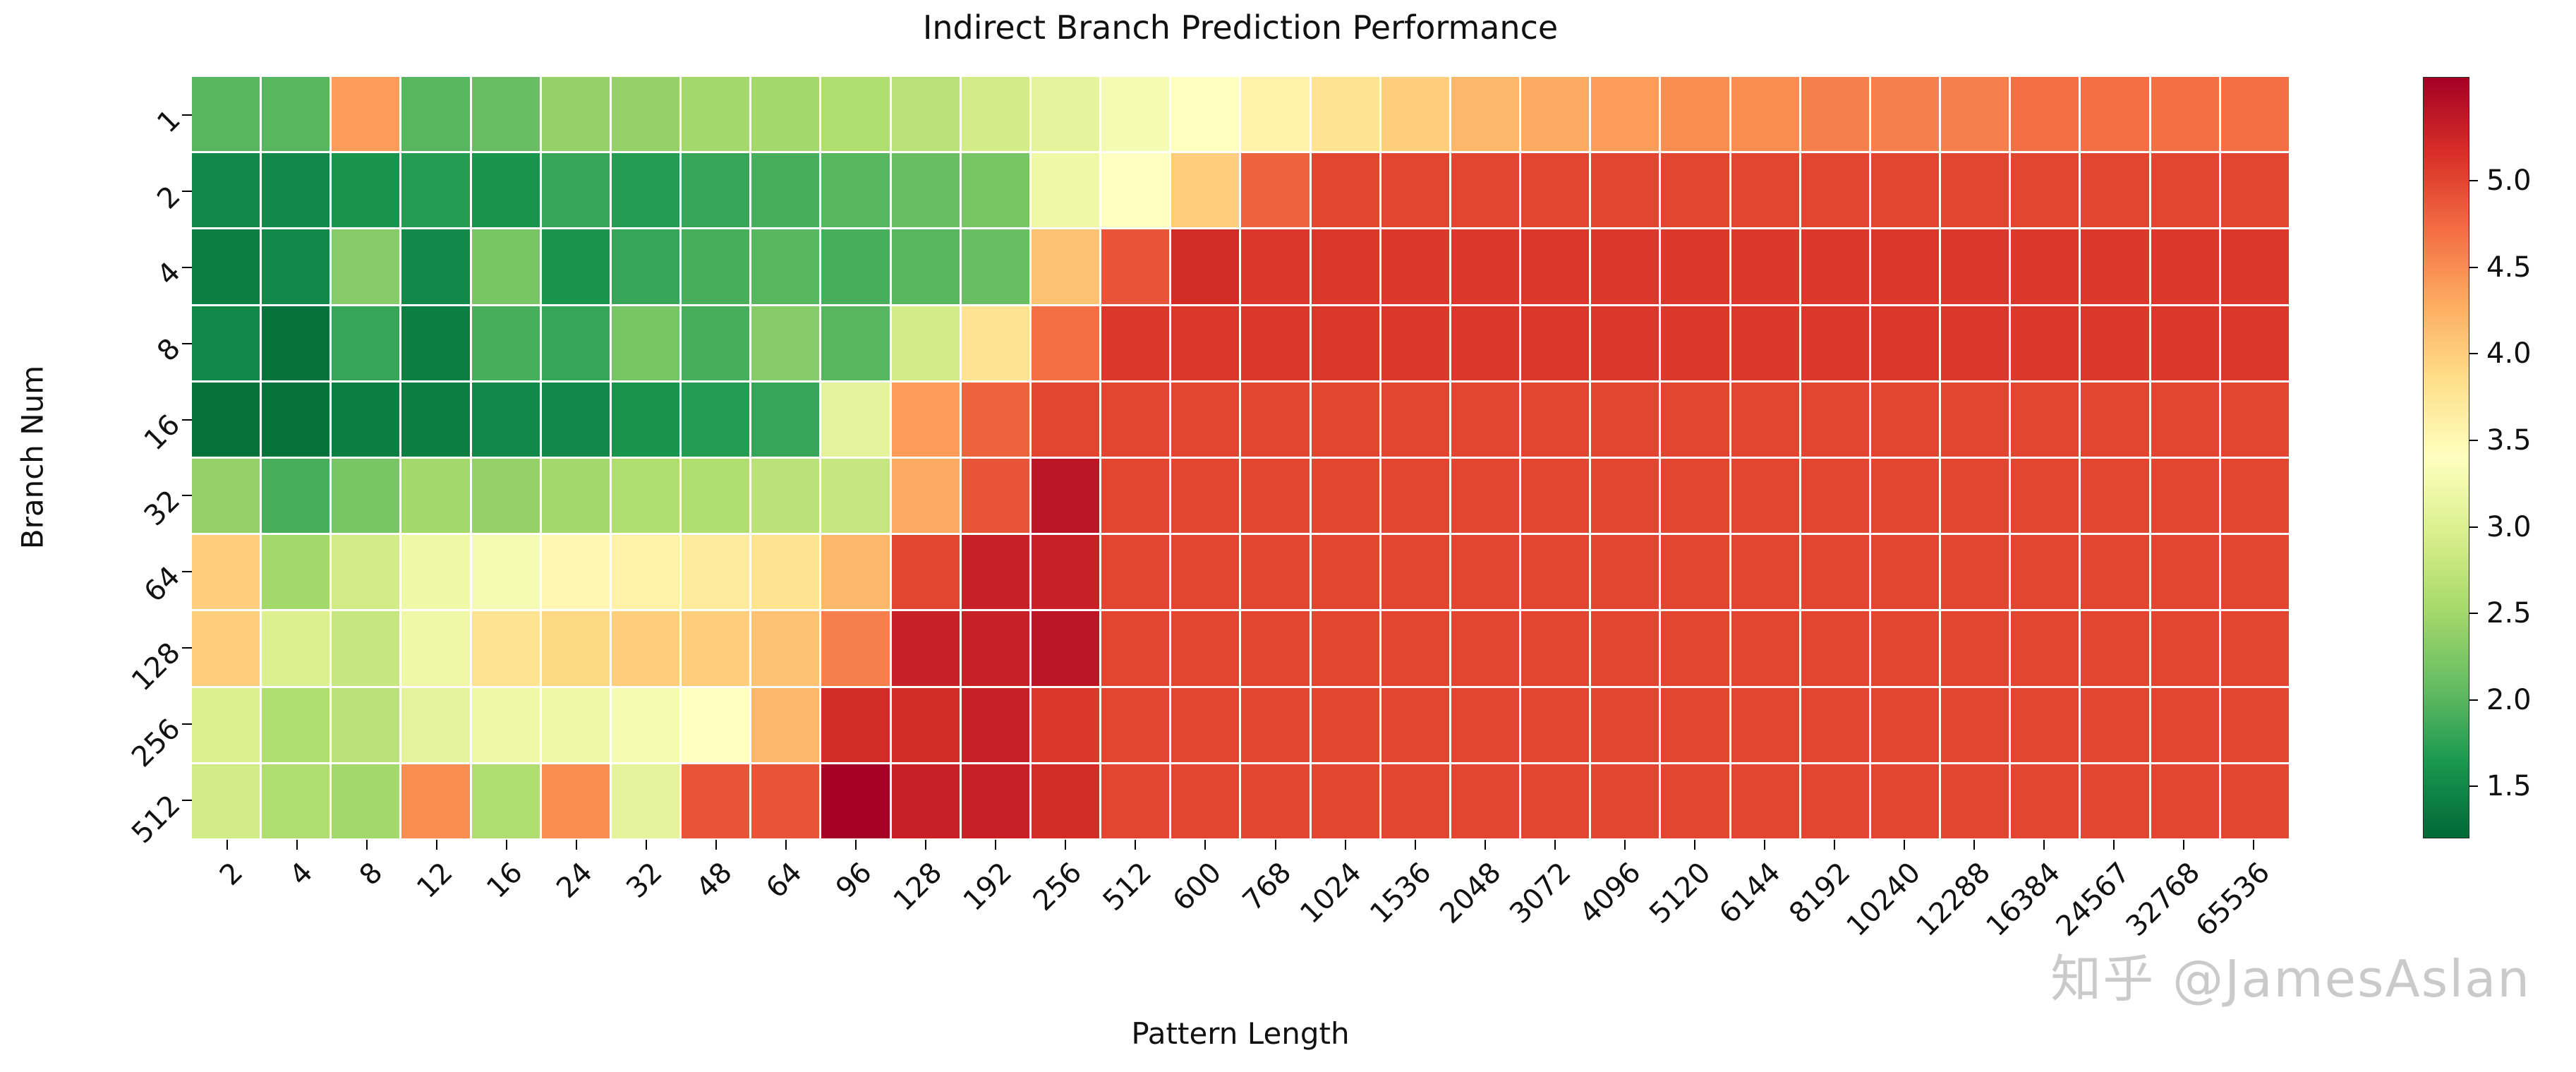 Image resolution: width=2576 pixels, height=1072 pixels. Describe the element at coordinates (163, 433) in the screenshot. I see `y-tick-label: 16` at that location.